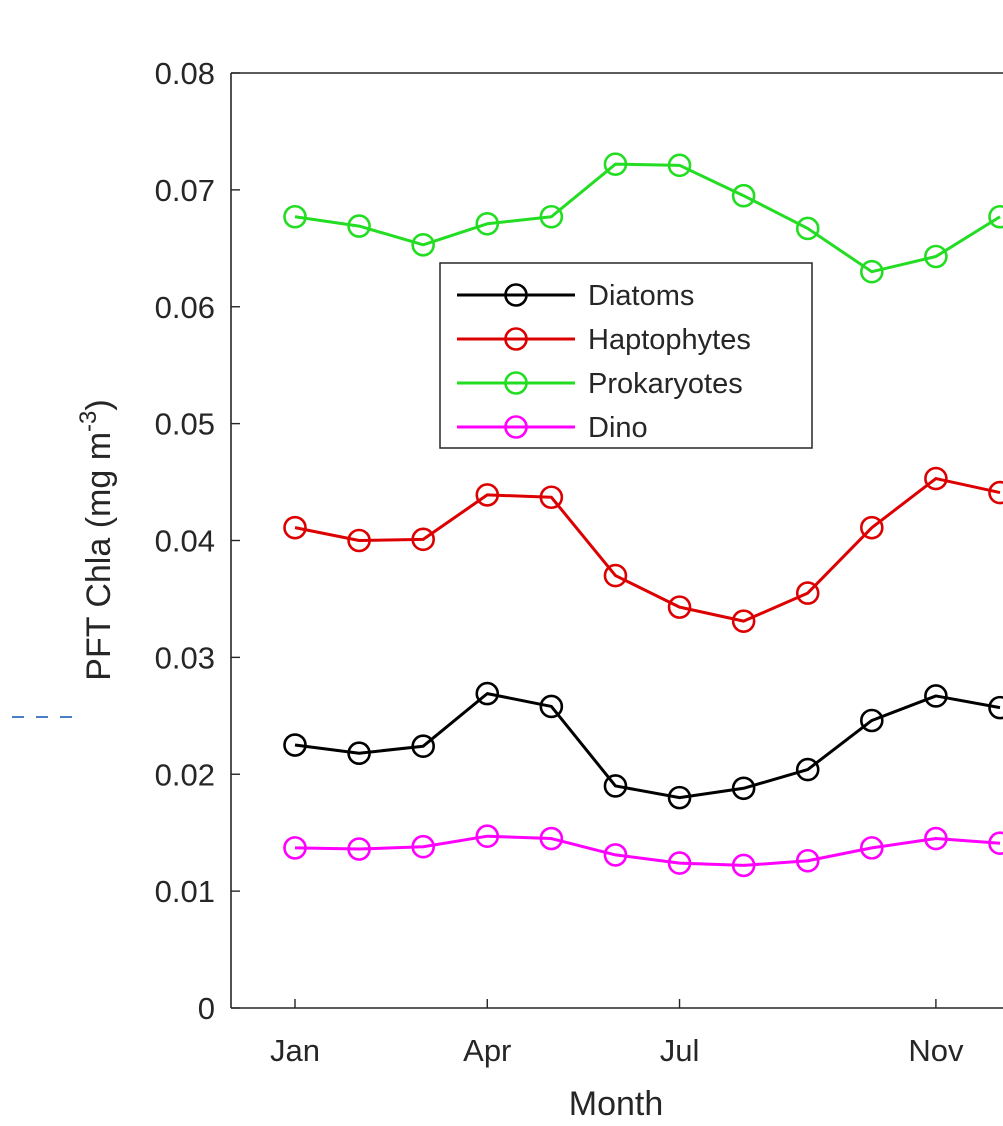 The width and height of the screenshot is (1003, 1126). What do you see at coordinates (647, 218) in the screenshot?
I see `series-line-prokaryotes` at bounding box center [647, 218].